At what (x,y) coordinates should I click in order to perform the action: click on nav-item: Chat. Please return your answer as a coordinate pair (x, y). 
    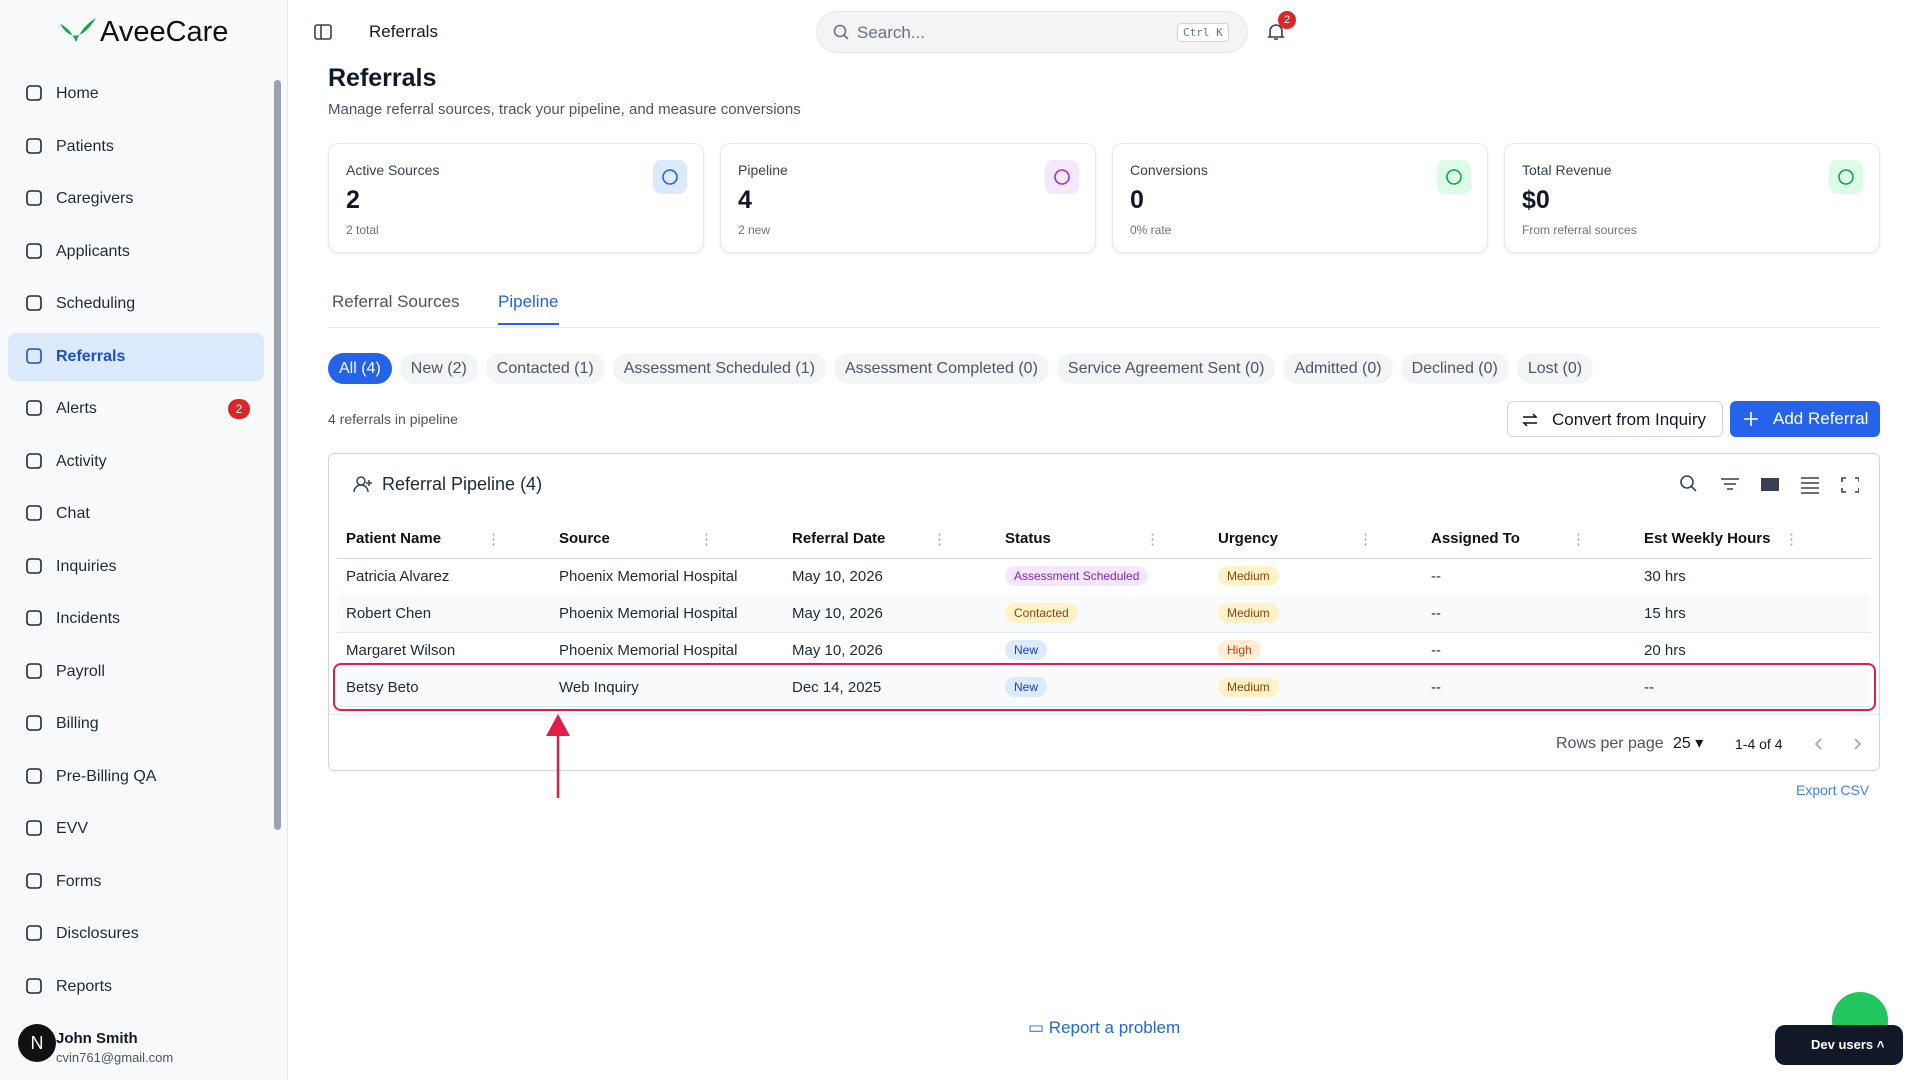
    Looking at the image, I should click on (136, 514).